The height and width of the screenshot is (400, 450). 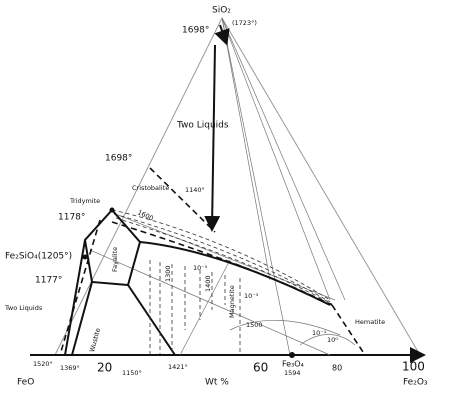 I want to click on axis-tick: 20, so click(x=104, y=368).